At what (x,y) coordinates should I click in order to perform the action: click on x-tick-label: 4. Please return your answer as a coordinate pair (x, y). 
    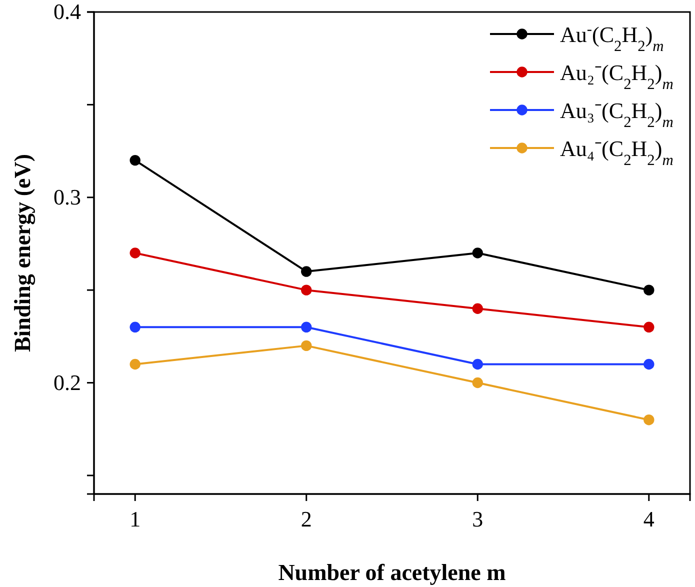
    Looking at the image, I should click on (648, 519).